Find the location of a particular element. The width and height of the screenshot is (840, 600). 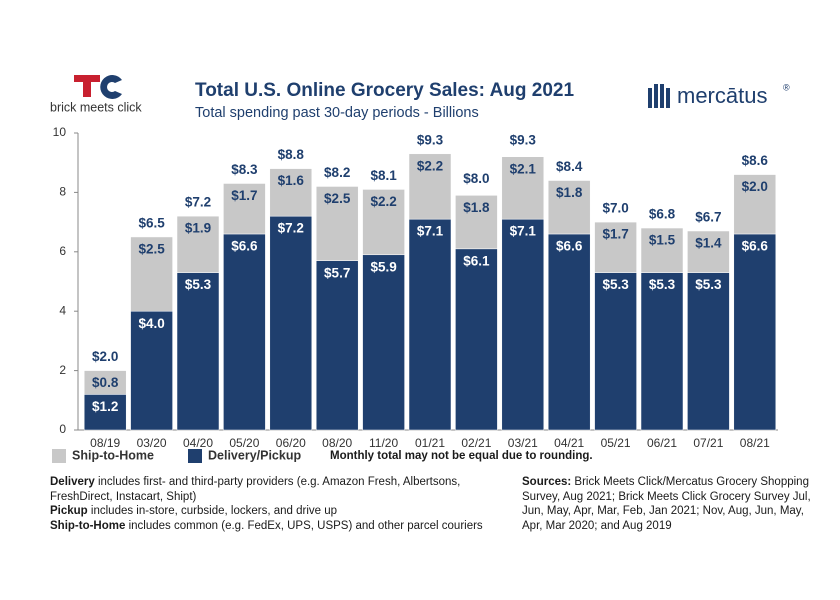

logo-left: brick meets click is located at coordinates (96, 107).